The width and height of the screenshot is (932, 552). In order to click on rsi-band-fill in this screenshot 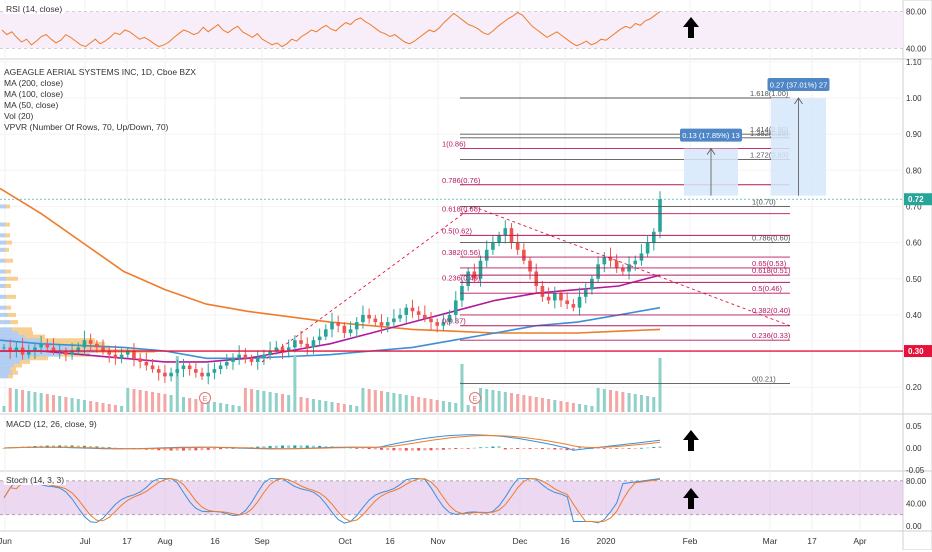, I will do `click(451, 30)`.